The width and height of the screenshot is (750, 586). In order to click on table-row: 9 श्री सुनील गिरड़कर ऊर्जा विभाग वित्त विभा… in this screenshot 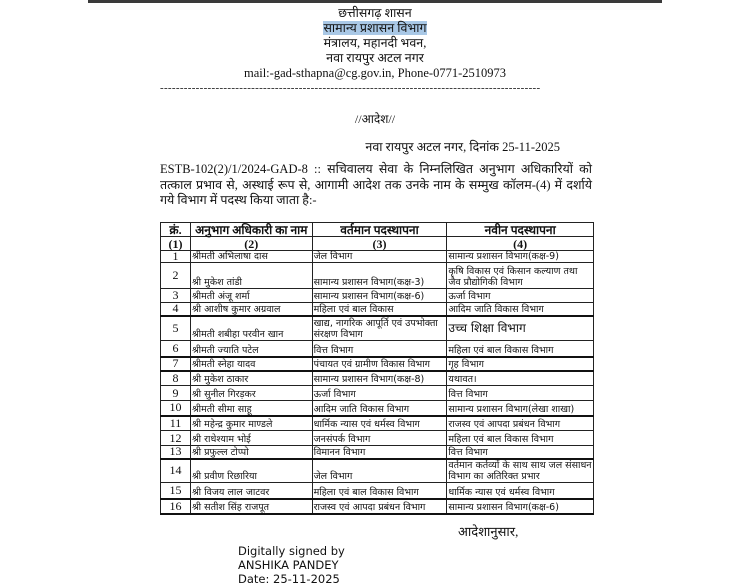, I will do `click(377, 393)`.